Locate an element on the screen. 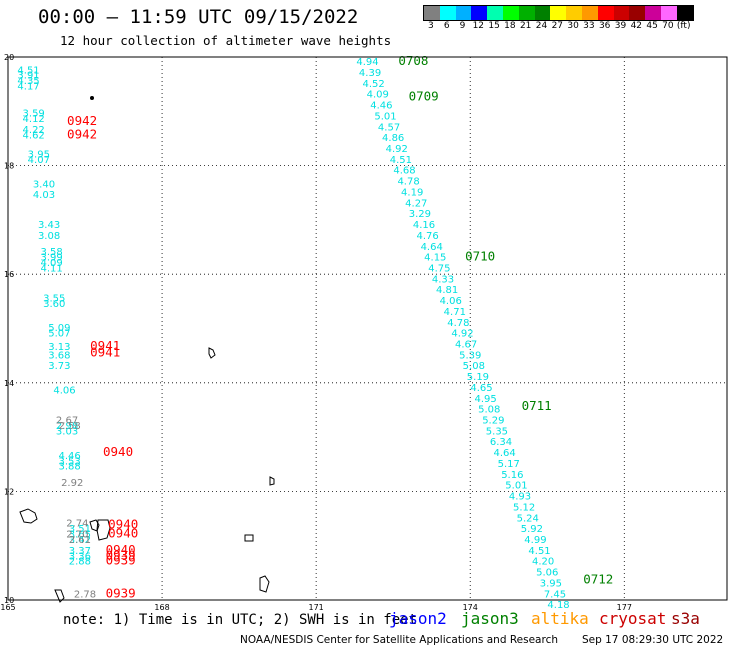 Image resolution: width=740 pixels, height=650 pixels. swh-value-label: 4.27 is located at coordinates (416, 203).